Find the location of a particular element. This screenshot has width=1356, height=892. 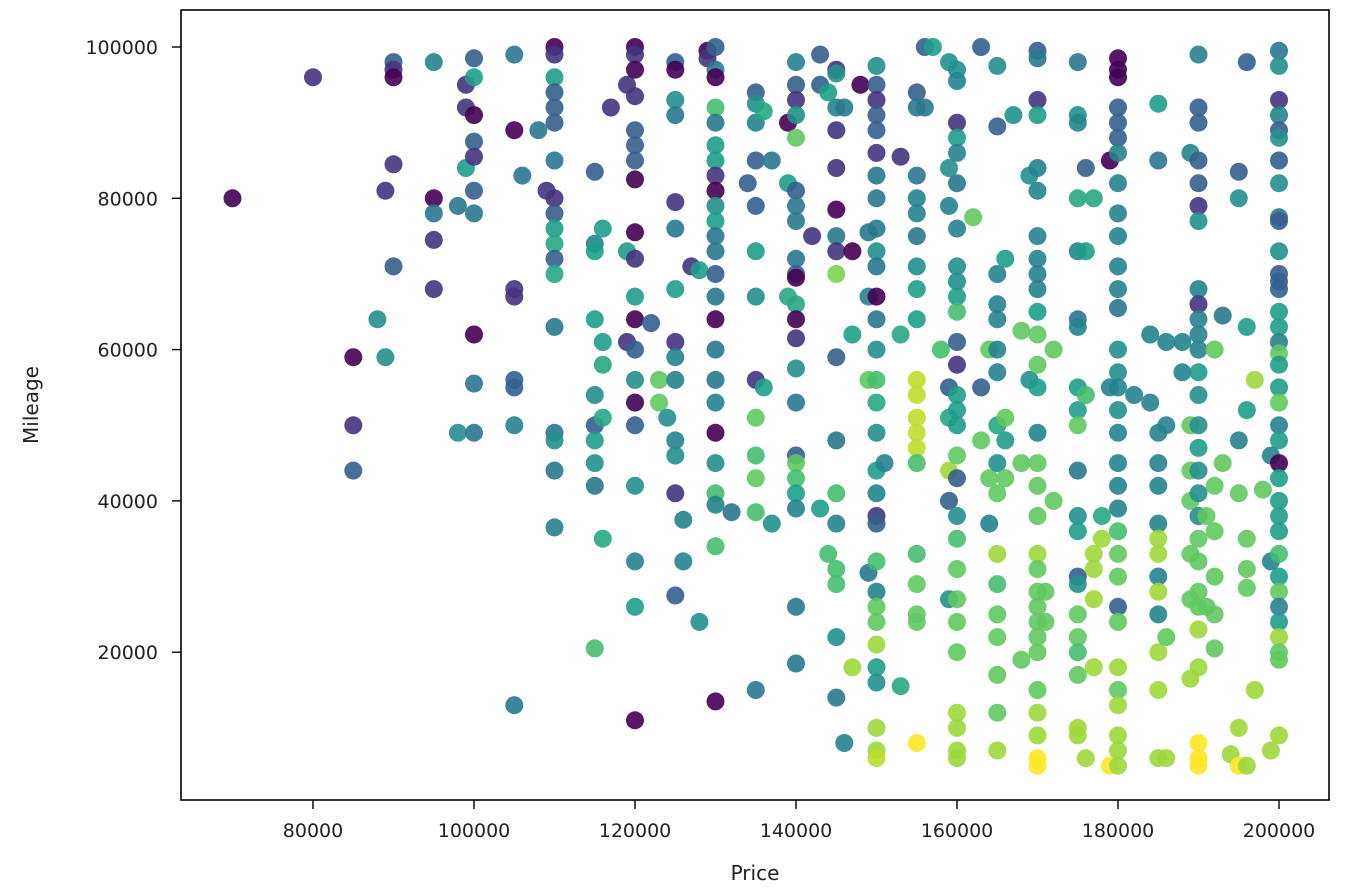

x-tick-label: 180000 is located at coordinates (1118, 831).